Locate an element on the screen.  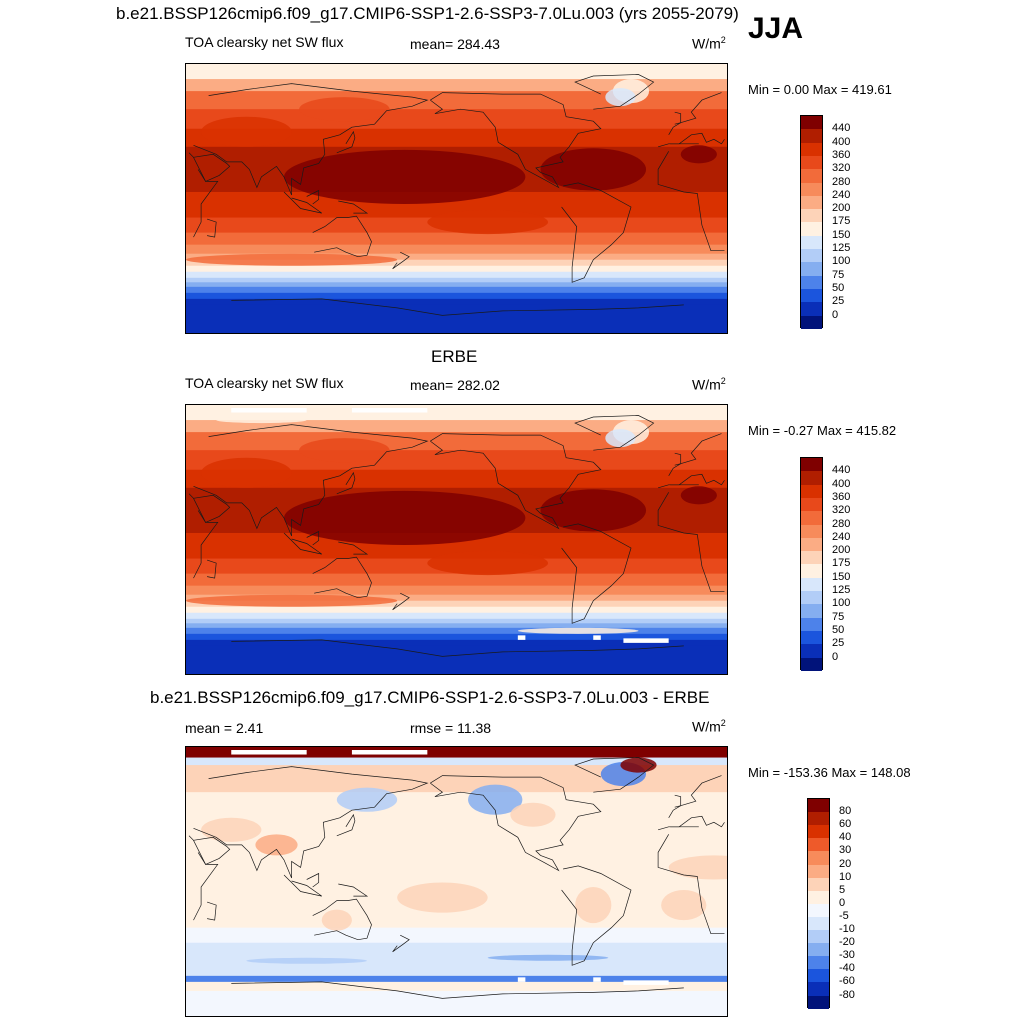
colorbar-tick-label: -5 is located at coordinates (844, 915).